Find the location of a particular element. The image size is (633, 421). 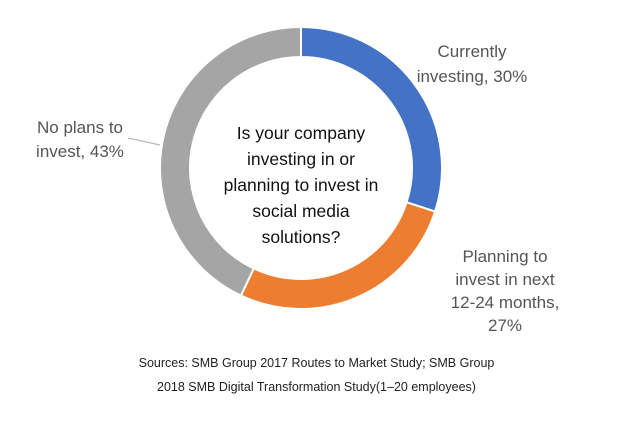

center-text-line: social media is located at coordinates (301, 211).